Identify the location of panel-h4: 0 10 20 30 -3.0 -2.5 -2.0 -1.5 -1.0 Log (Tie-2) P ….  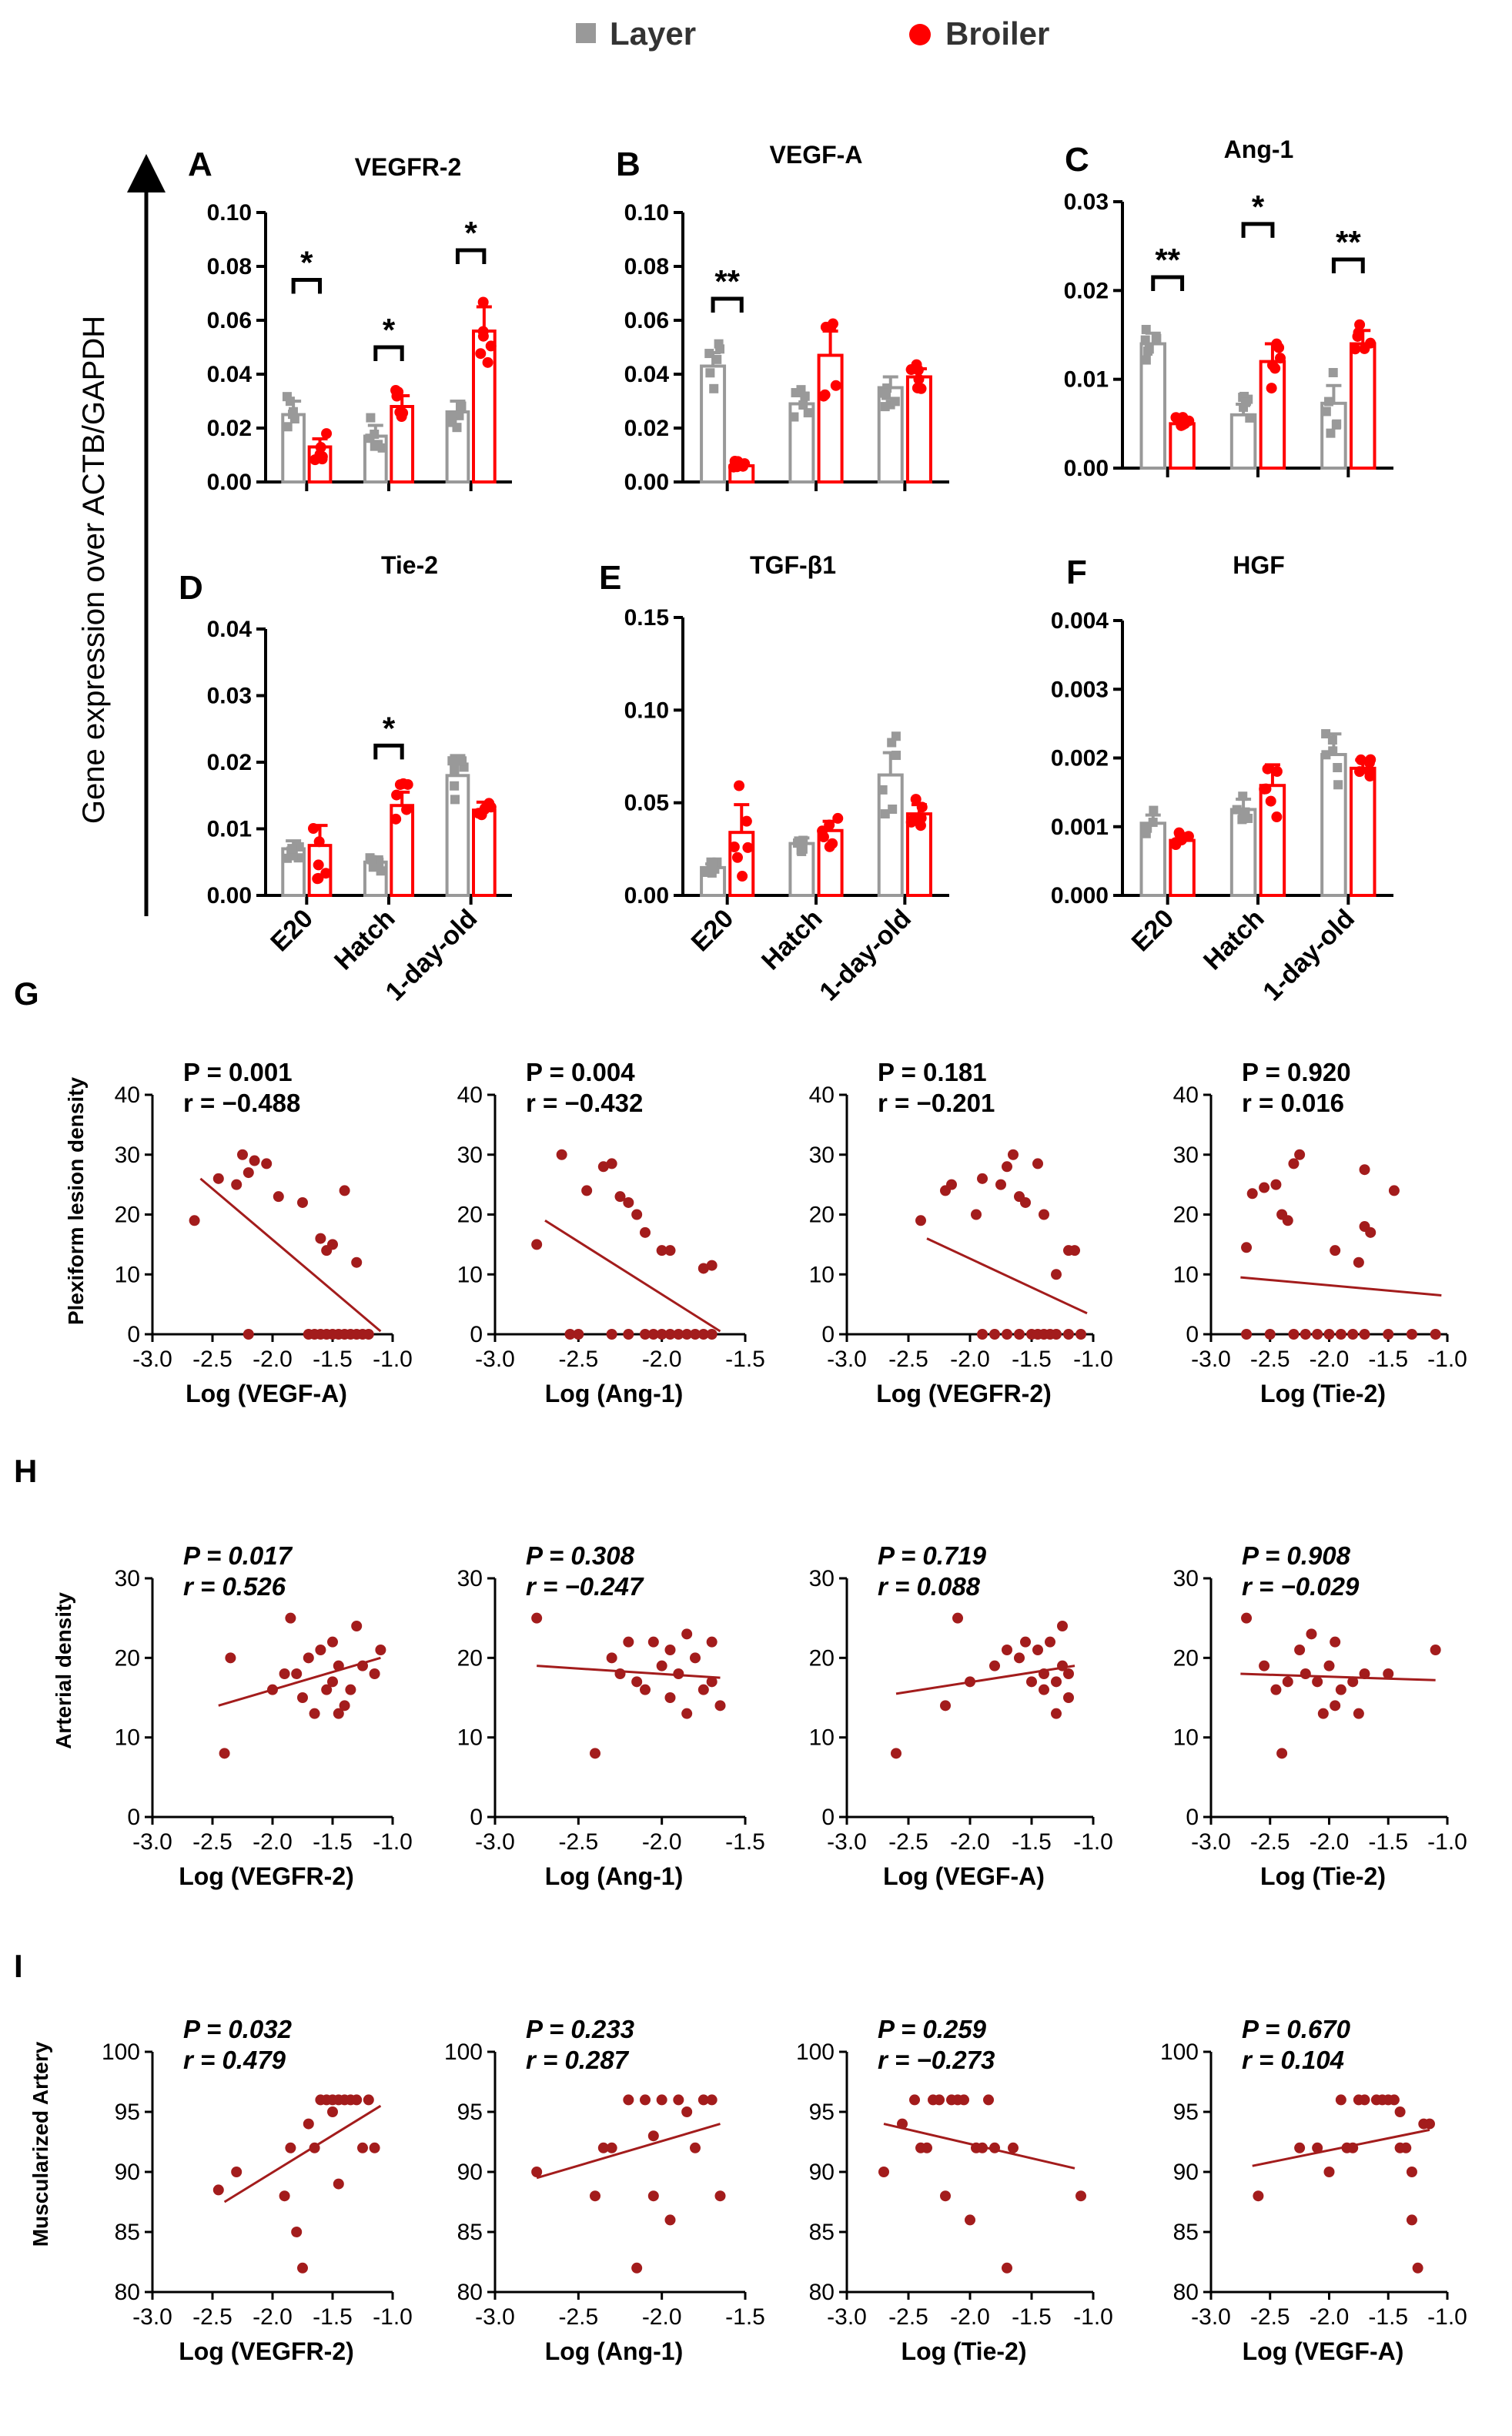
(1320, 1716).